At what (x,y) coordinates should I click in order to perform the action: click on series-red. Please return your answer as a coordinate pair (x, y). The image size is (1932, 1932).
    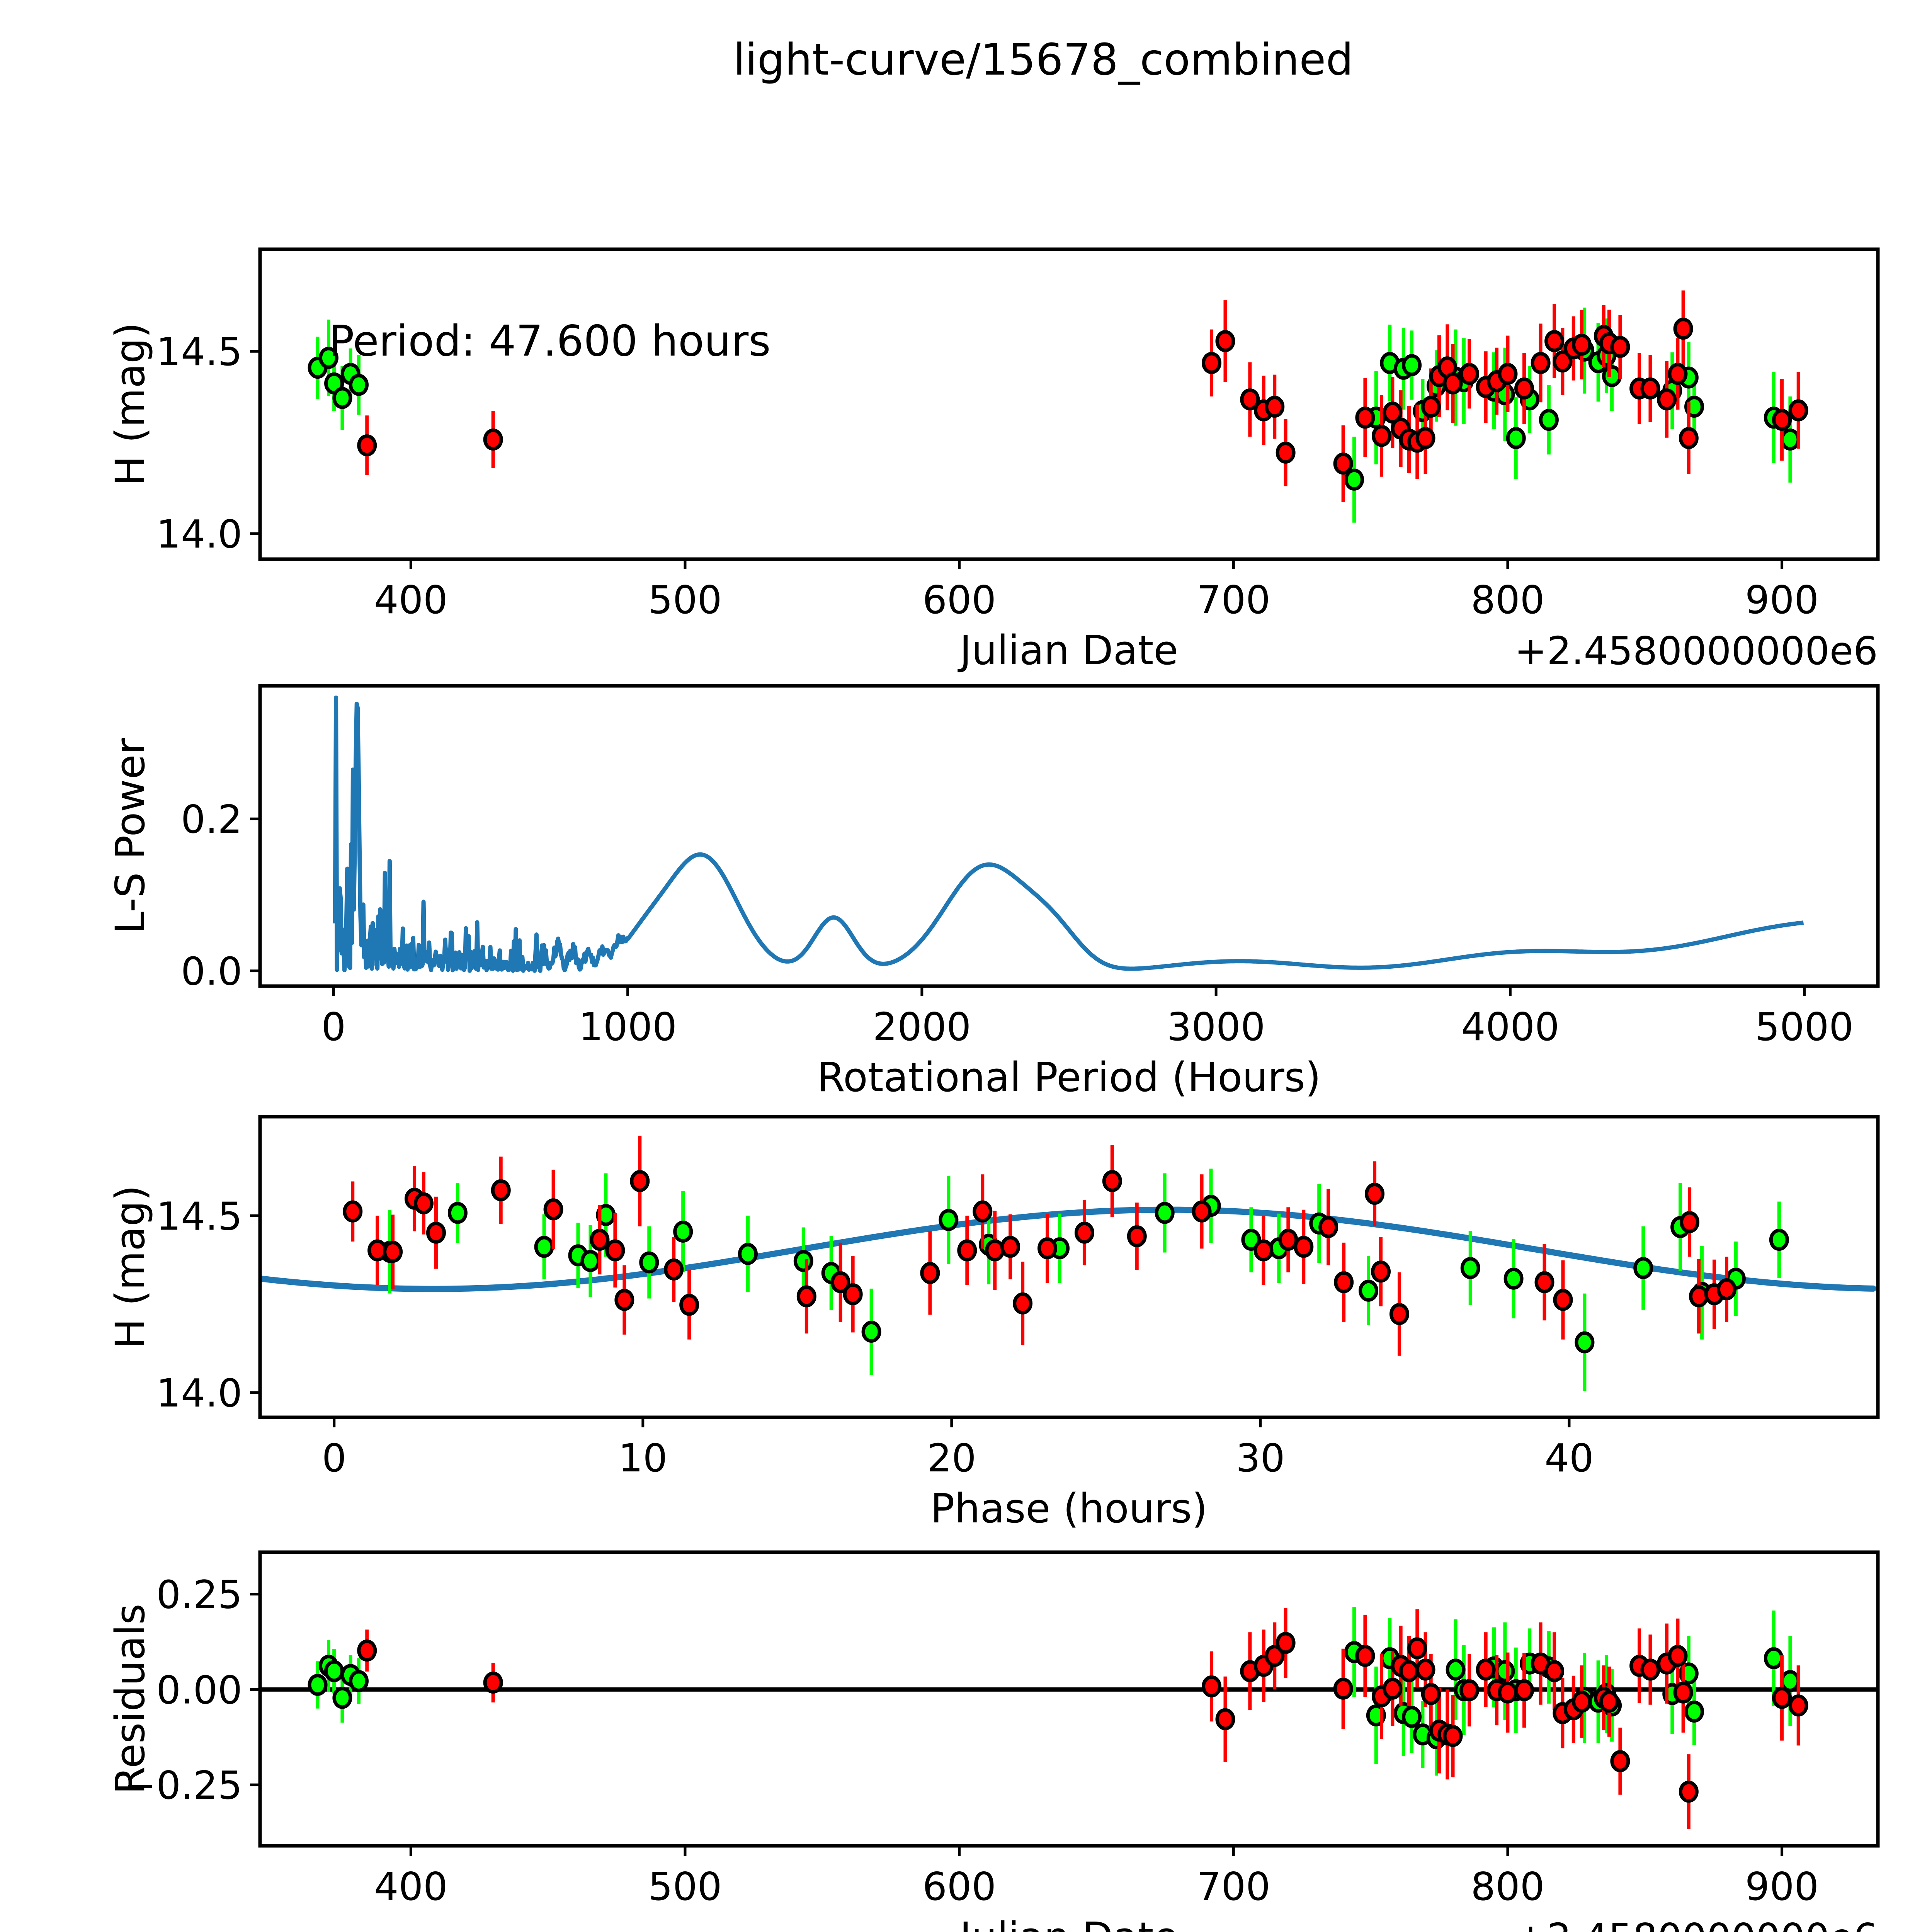
    Looking at the image, I should click on (1040, 1246).